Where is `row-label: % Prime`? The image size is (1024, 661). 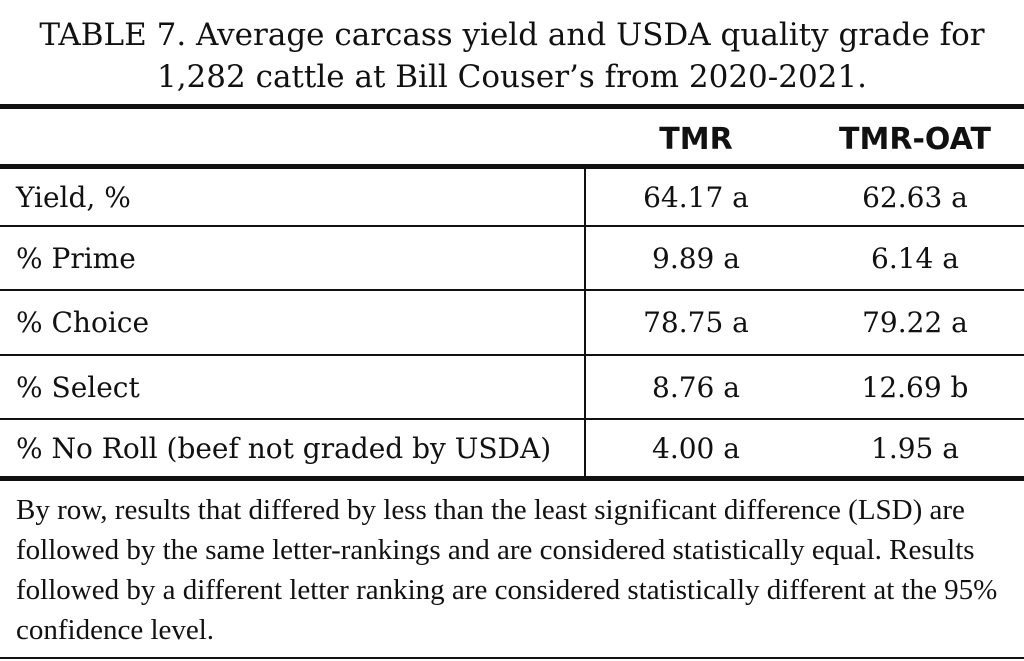
row-label: % Prime is located at coordinates (76, 258).